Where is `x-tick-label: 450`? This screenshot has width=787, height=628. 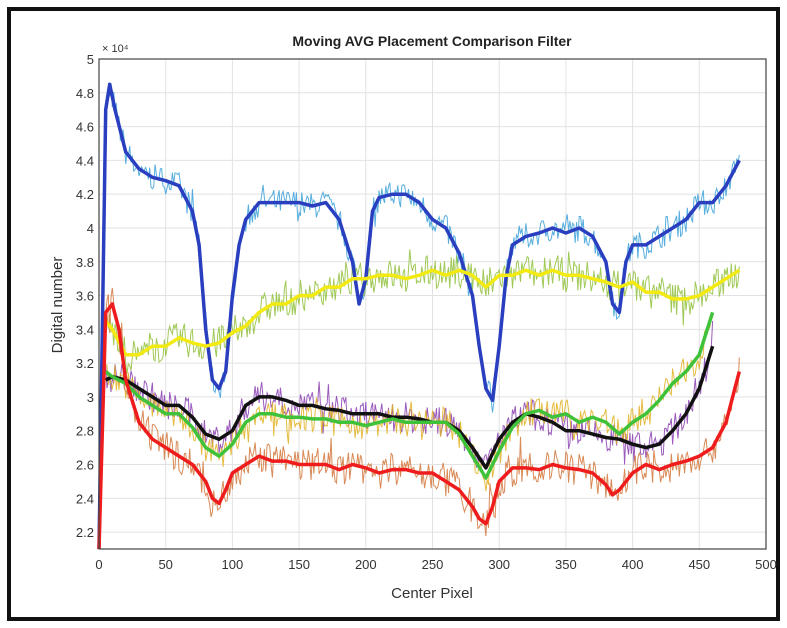
x-tick-label: 450 is located at coordinates (699, 564).